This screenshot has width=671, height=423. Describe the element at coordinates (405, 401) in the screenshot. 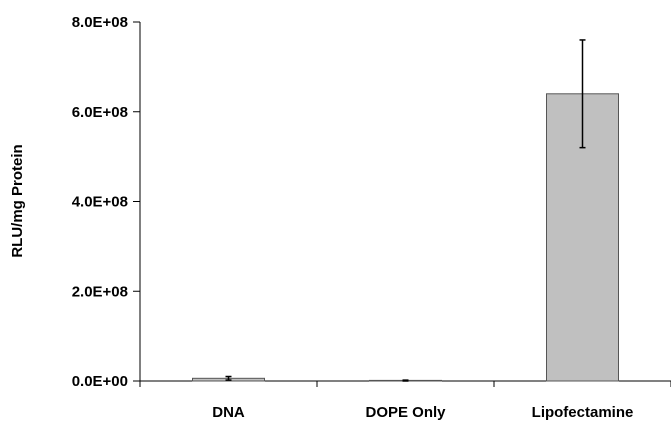

I see `x-ticks: DNA DOPE Only Lipofectamine` at that location.